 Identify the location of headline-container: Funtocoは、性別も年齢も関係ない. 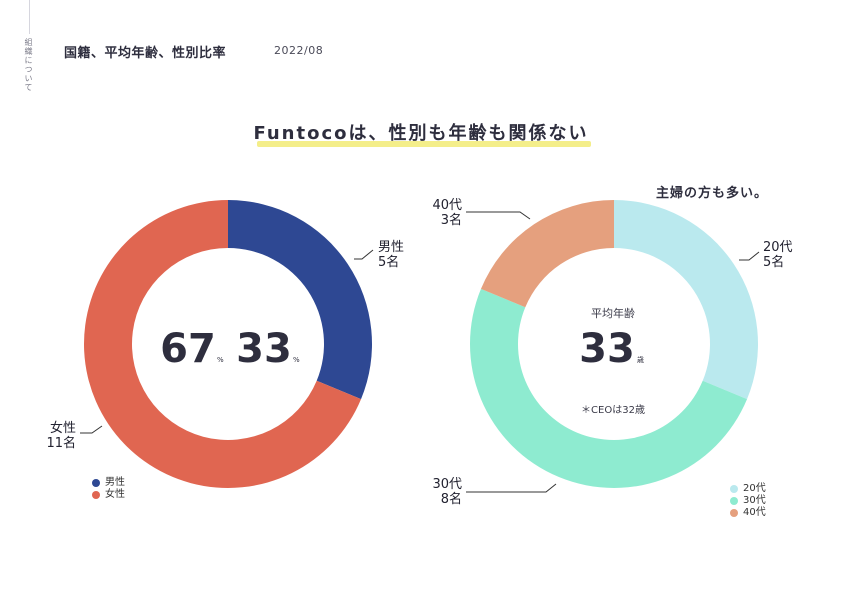
(421, 133).